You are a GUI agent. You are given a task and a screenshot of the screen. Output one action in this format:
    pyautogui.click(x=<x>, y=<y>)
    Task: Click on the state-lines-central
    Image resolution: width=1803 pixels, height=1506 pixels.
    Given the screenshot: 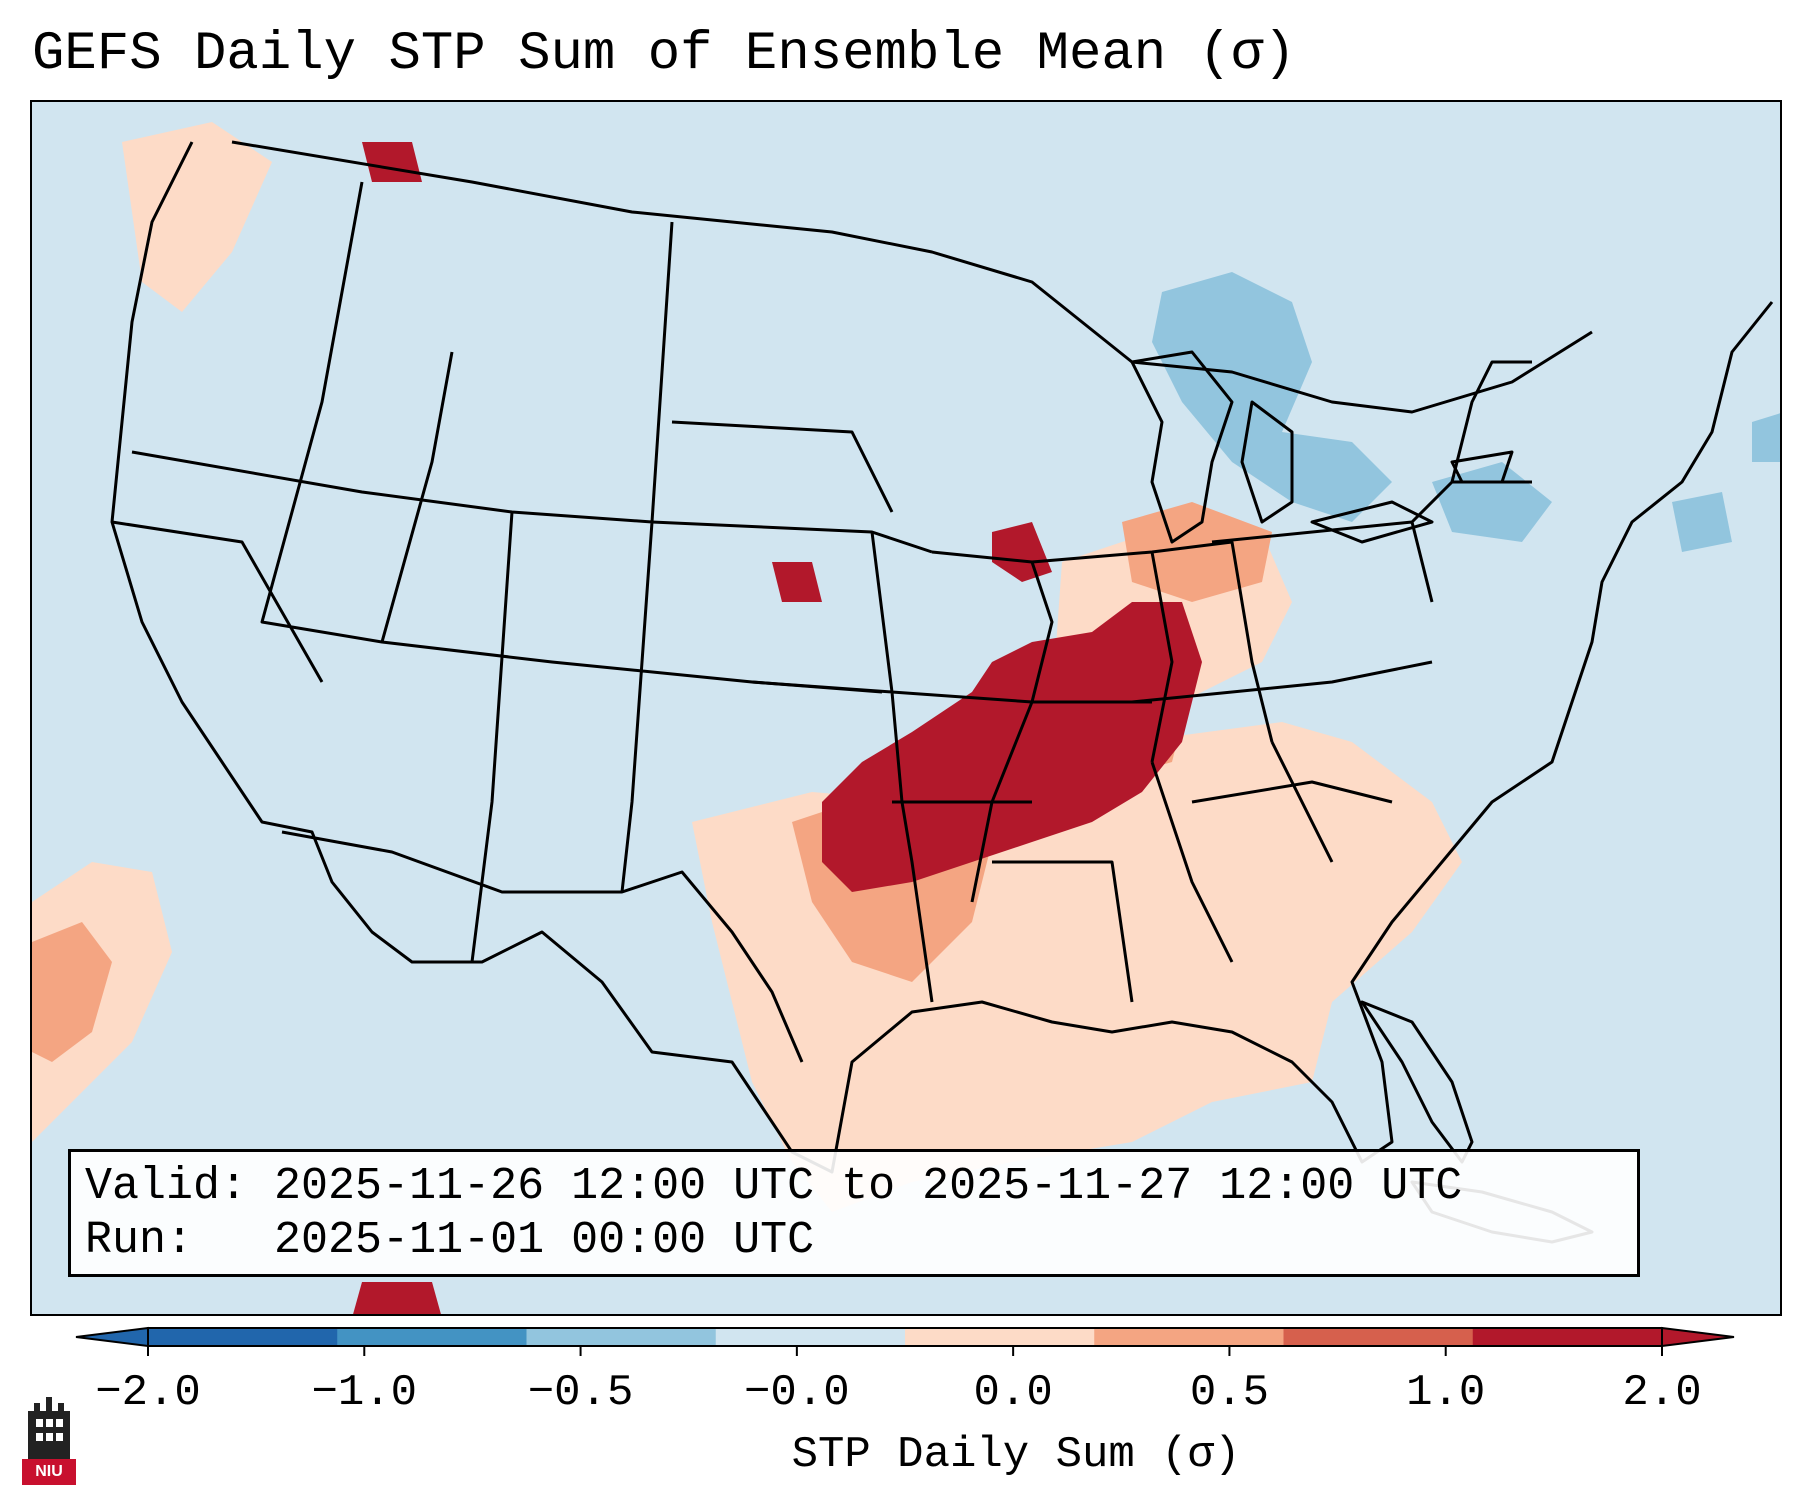 What is the action you would take?
    pyautogui.click(x=901, y=711)
    